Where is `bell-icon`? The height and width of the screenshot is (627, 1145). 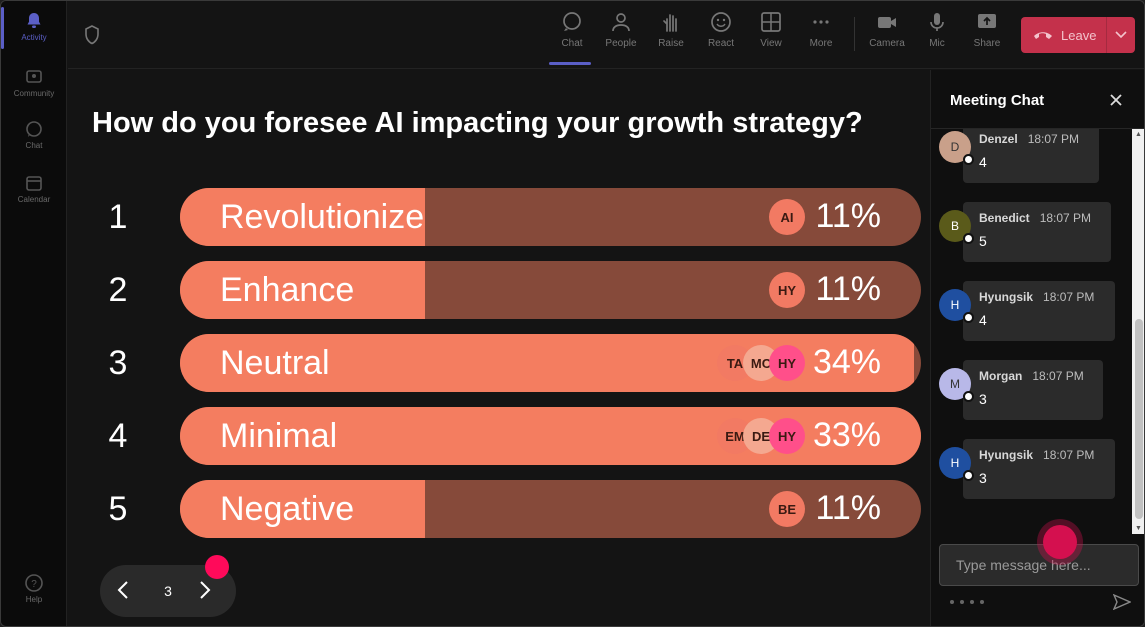 bell-icon is located at coordinates (34, 20).